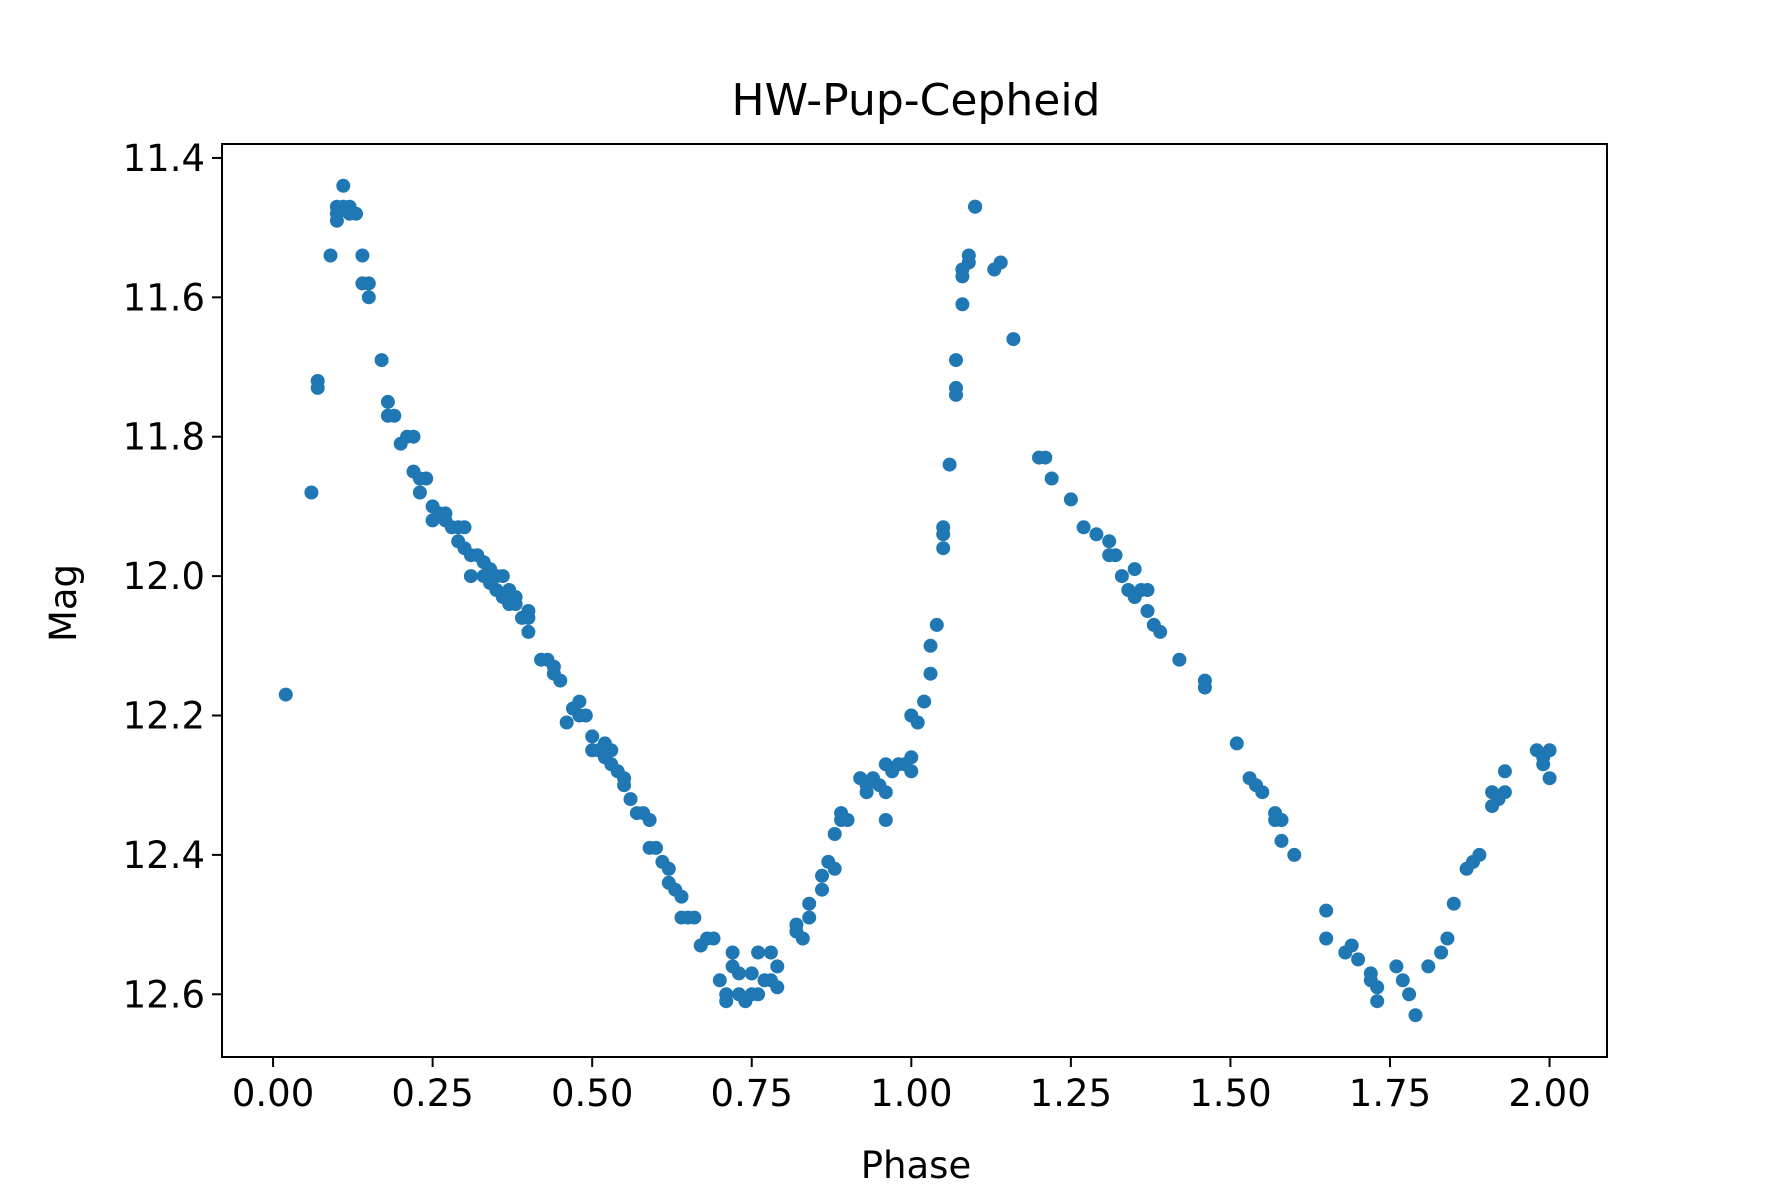 The width and height of the screenshot is (1771, 1186). Describe the element at coordinates (752, 1093) in the screenshot. I see `x-tick-label: 0.75` at that location.